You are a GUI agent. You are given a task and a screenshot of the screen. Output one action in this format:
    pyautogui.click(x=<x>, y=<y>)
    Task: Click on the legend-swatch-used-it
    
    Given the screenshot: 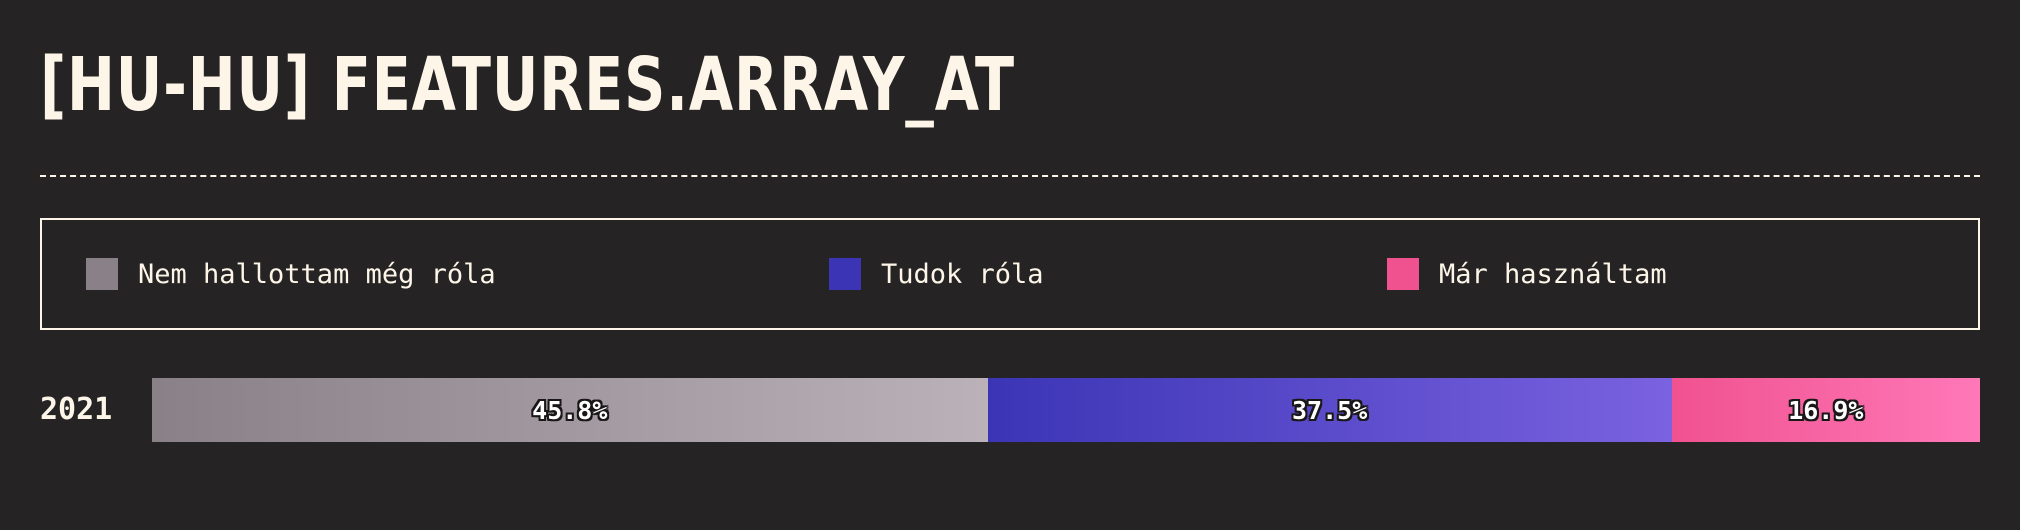 What is the action you would take?
    pyautogui.click(x=1403, y=274)
    